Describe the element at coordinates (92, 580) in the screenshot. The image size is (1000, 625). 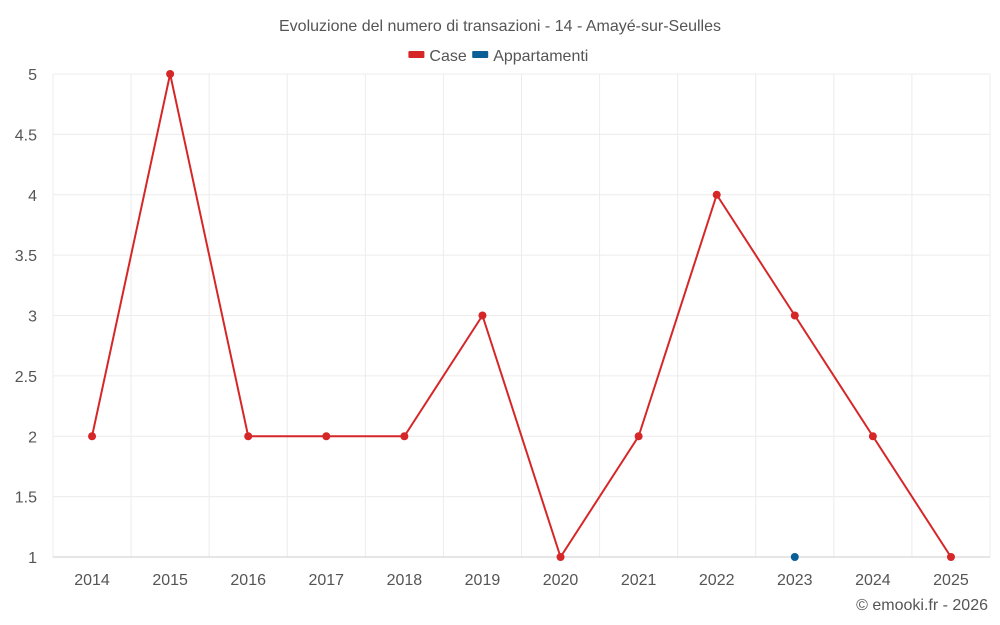
I see `x-tick-label: 2014` at that location.